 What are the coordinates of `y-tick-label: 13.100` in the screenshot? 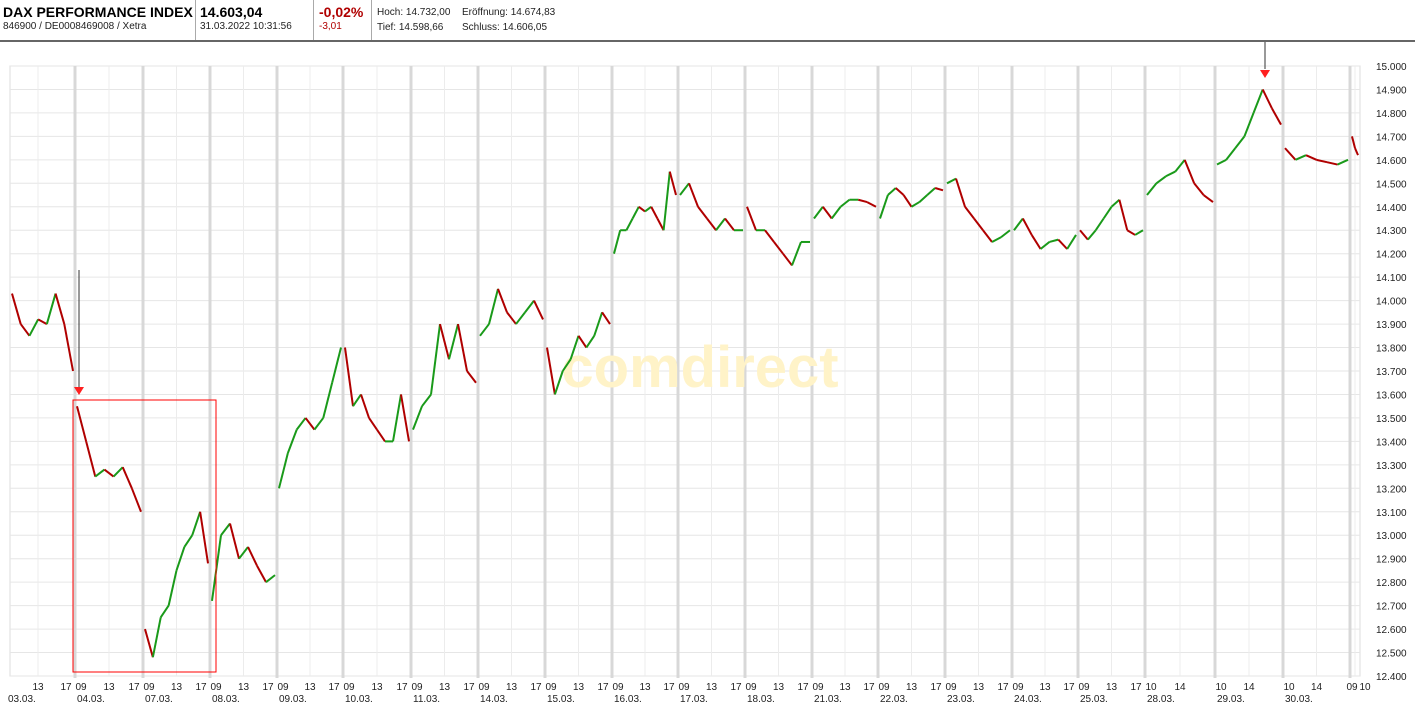 It's located at (1391, 513).